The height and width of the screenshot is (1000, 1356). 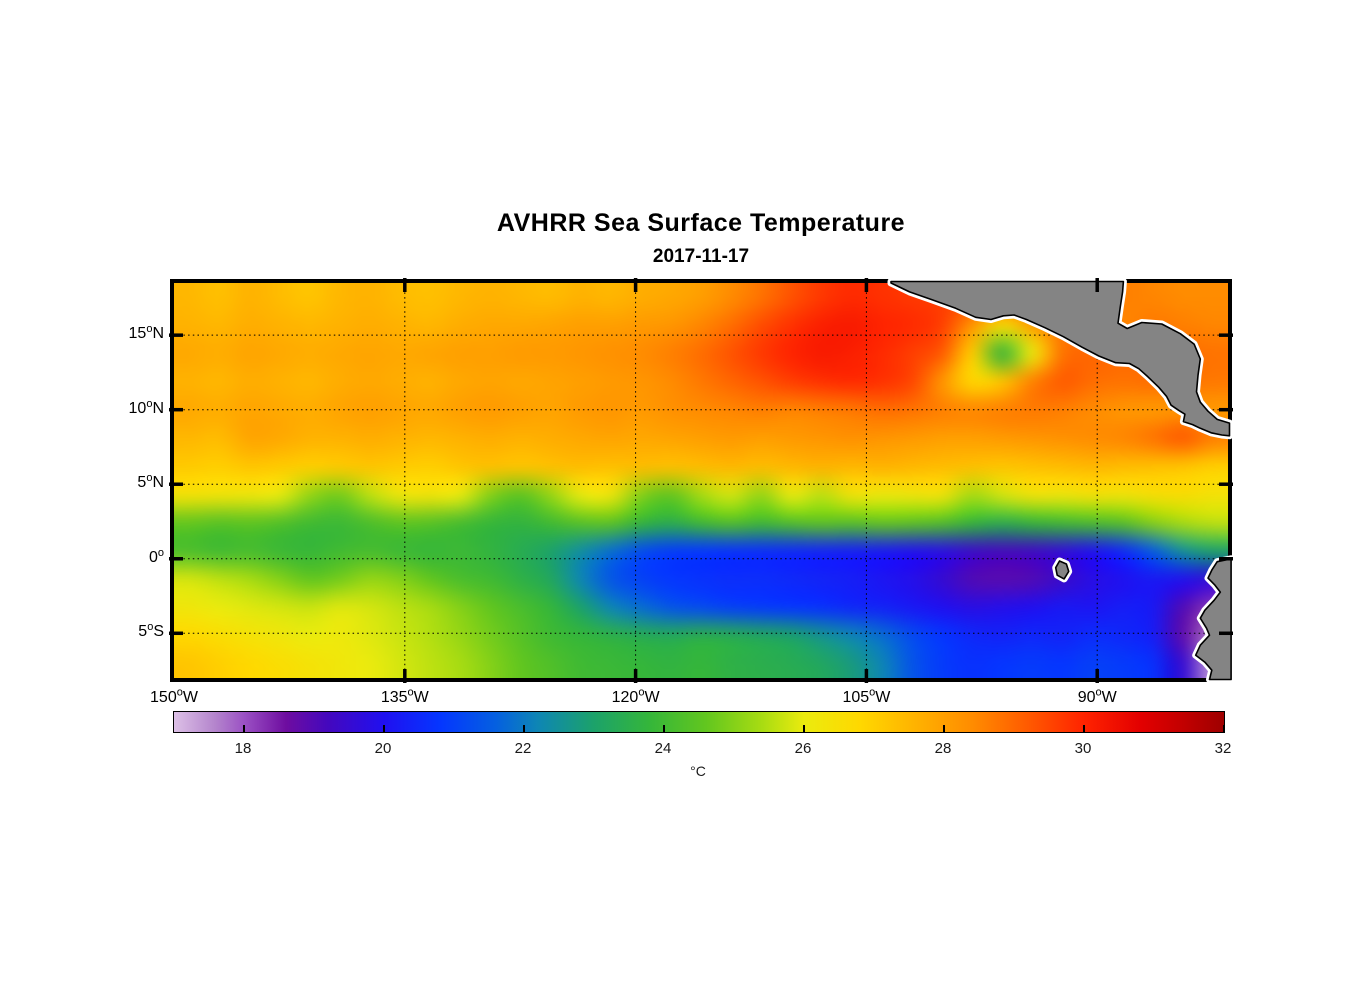 I want to click on colorbar-tick-label: 32, so click(x=1223, y=748).